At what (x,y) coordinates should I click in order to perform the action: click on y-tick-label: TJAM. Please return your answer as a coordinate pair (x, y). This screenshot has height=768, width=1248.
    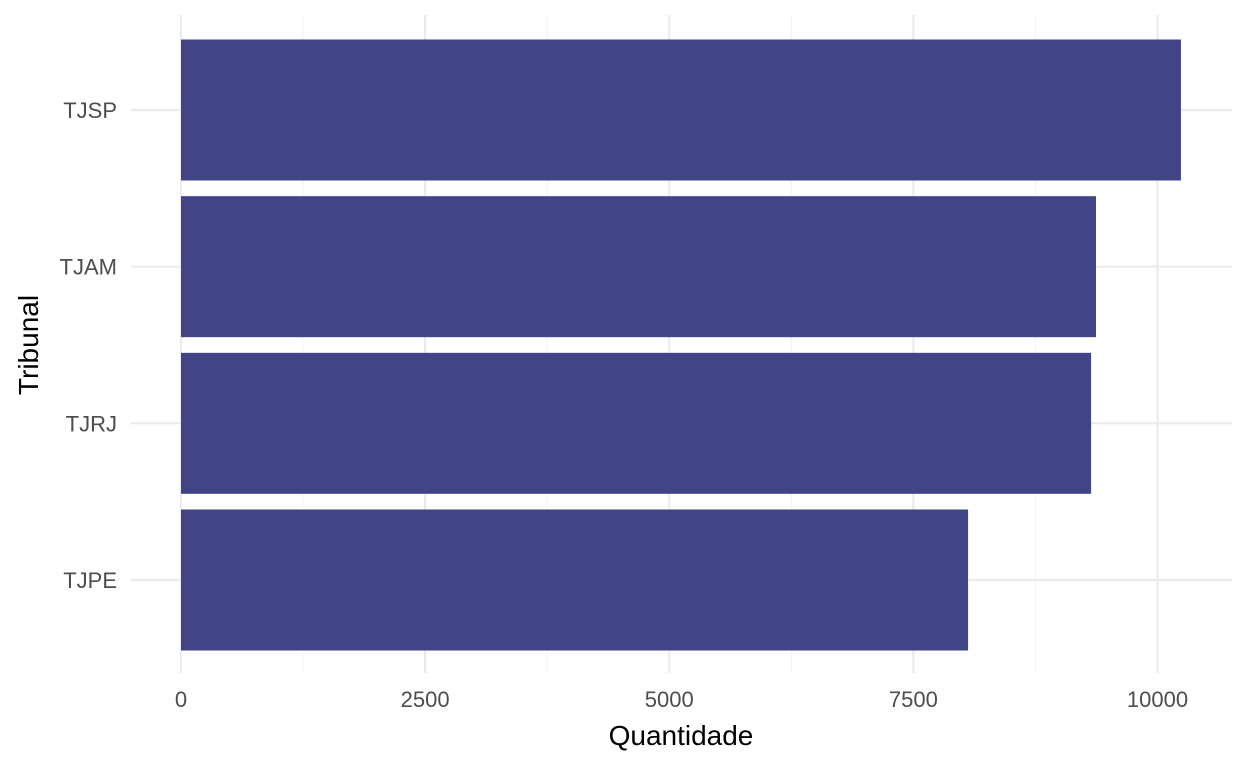
    Looking at the image, I should click on (88, 267).